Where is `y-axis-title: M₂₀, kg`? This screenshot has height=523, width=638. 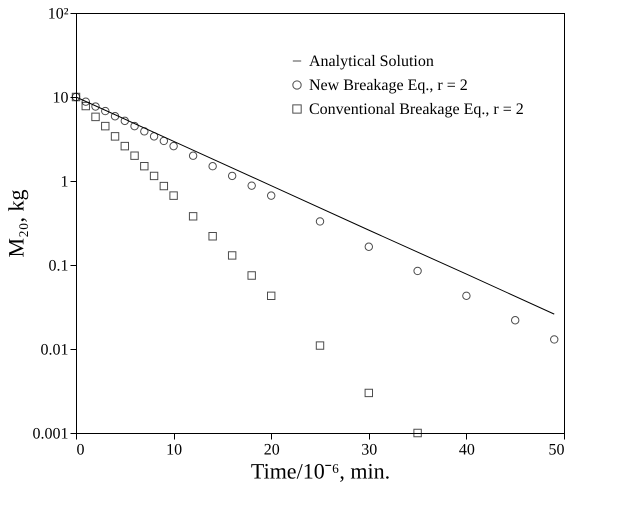 y-axis-title: M₂₀, kg is located at coordinates (16, 224).